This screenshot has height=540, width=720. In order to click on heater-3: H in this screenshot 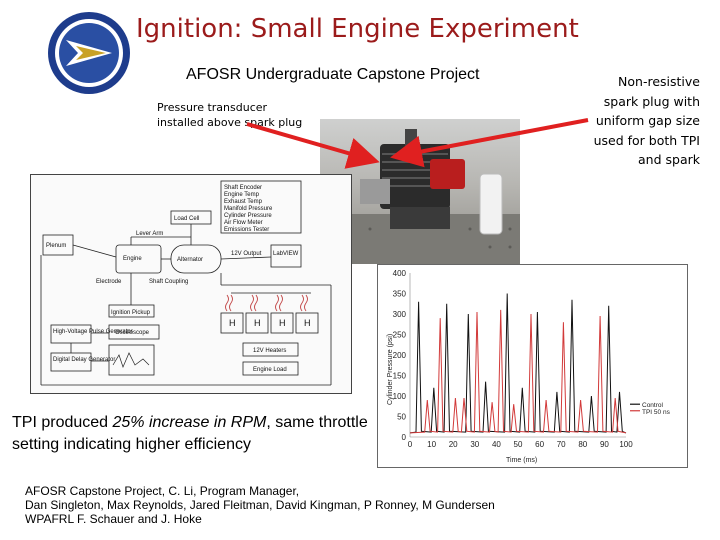, I will do `click(282, 323)`.